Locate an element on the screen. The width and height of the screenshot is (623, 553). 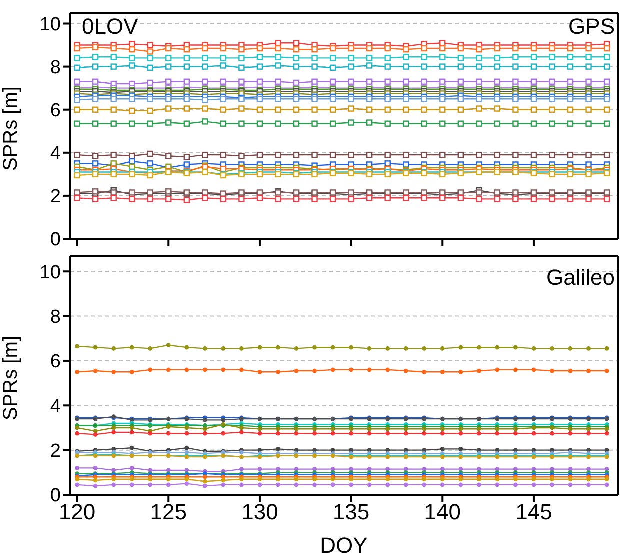
x-axis-title: DOY is located at coordinates (344, 543).